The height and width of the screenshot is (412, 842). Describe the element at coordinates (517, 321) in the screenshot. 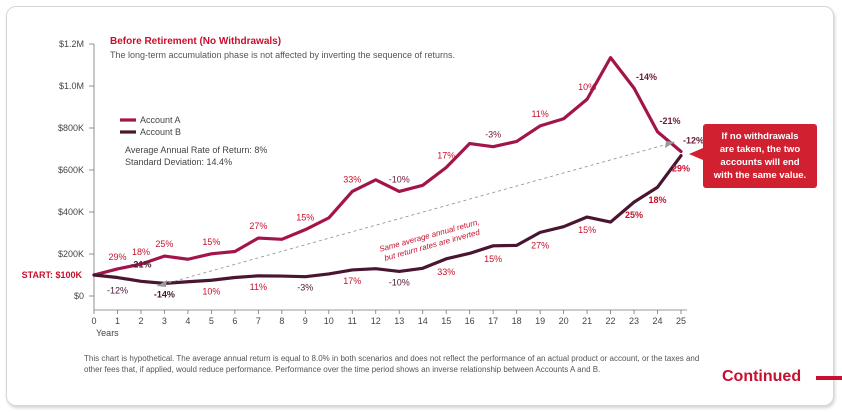

I see `x-tick-label: 18` at that location.